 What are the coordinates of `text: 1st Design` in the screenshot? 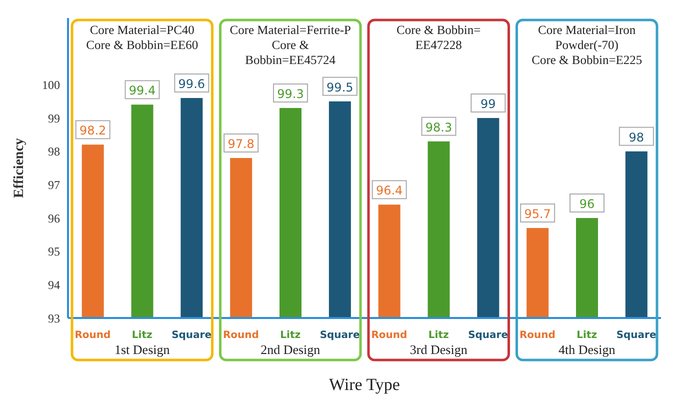 It's located at (142, 349).